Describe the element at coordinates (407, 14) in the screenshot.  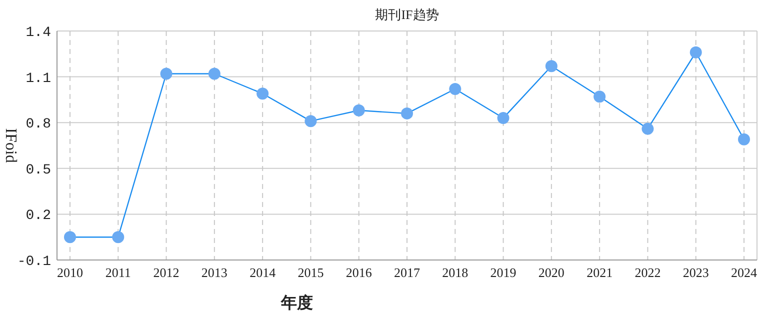
I see `chart-title: 期刊IF趋势` at that location.